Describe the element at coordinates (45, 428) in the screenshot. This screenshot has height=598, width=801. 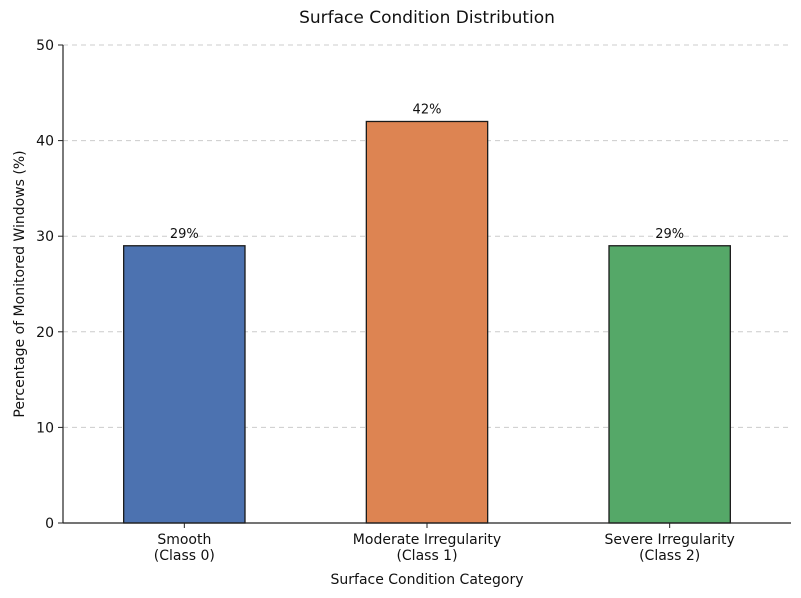
I see `y-tick-label: 10` at that location.